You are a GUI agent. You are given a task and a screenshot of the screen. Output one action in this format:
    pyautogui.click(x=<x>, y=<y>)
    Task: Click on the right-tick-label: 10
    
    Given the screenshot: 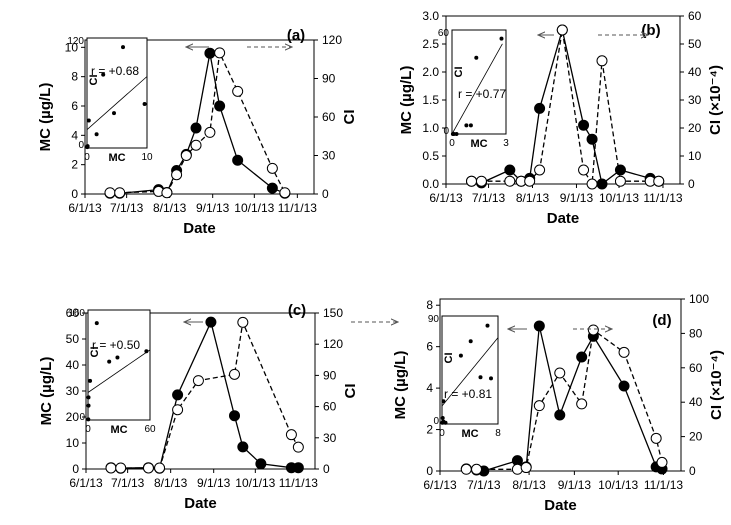 What is the action you would take?
    pyautogui.click(x=695, y=156)
    